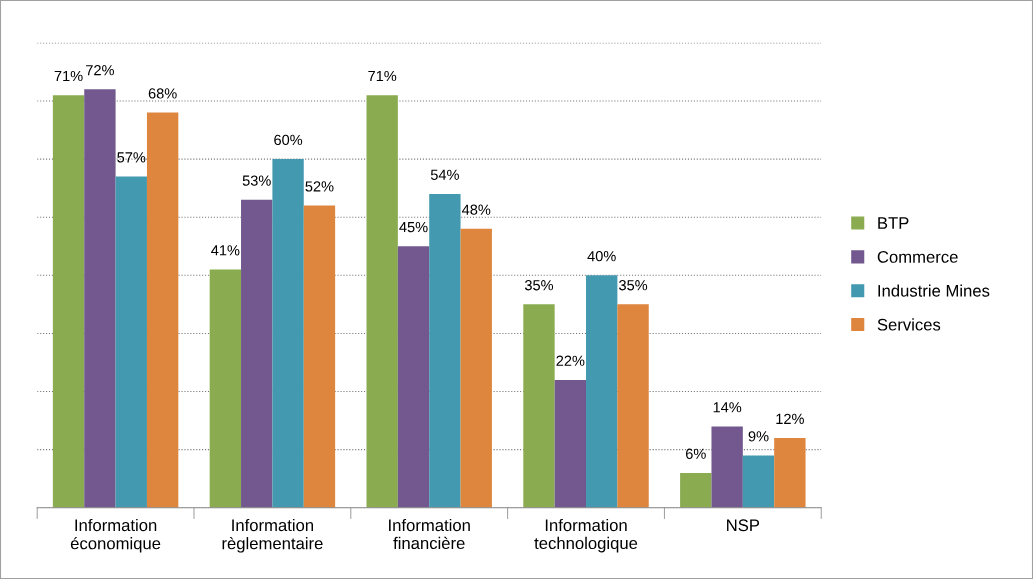 The height and width of the screenshot is (579, 1033). What do you see at coordinates (476, 209) in the screenshot?
I see `data-label: 48%` at bounding box center [476, 209].